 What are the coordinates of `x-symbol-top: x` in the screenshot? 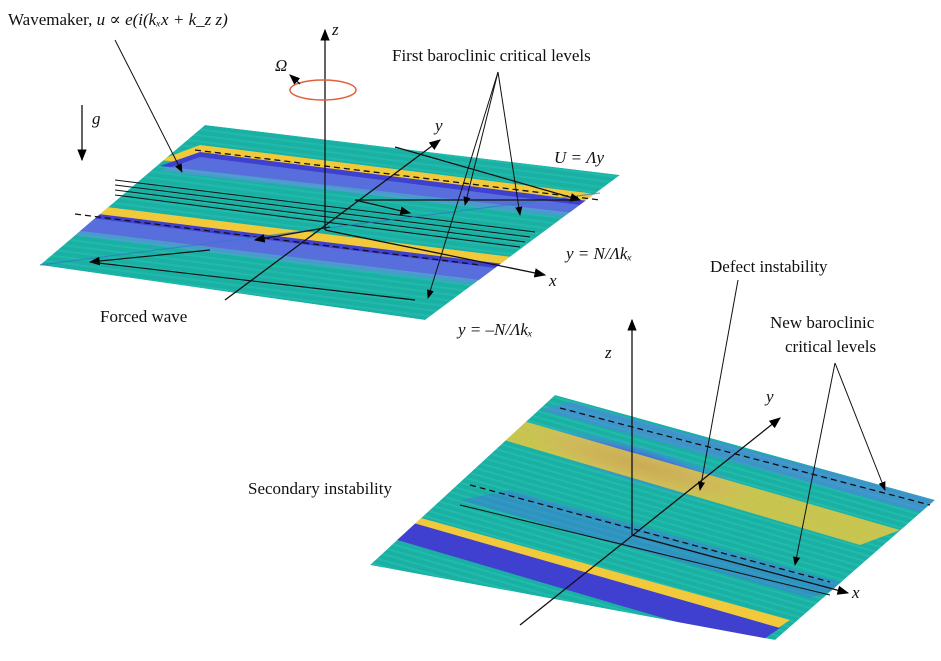 It's located at (552, 280).